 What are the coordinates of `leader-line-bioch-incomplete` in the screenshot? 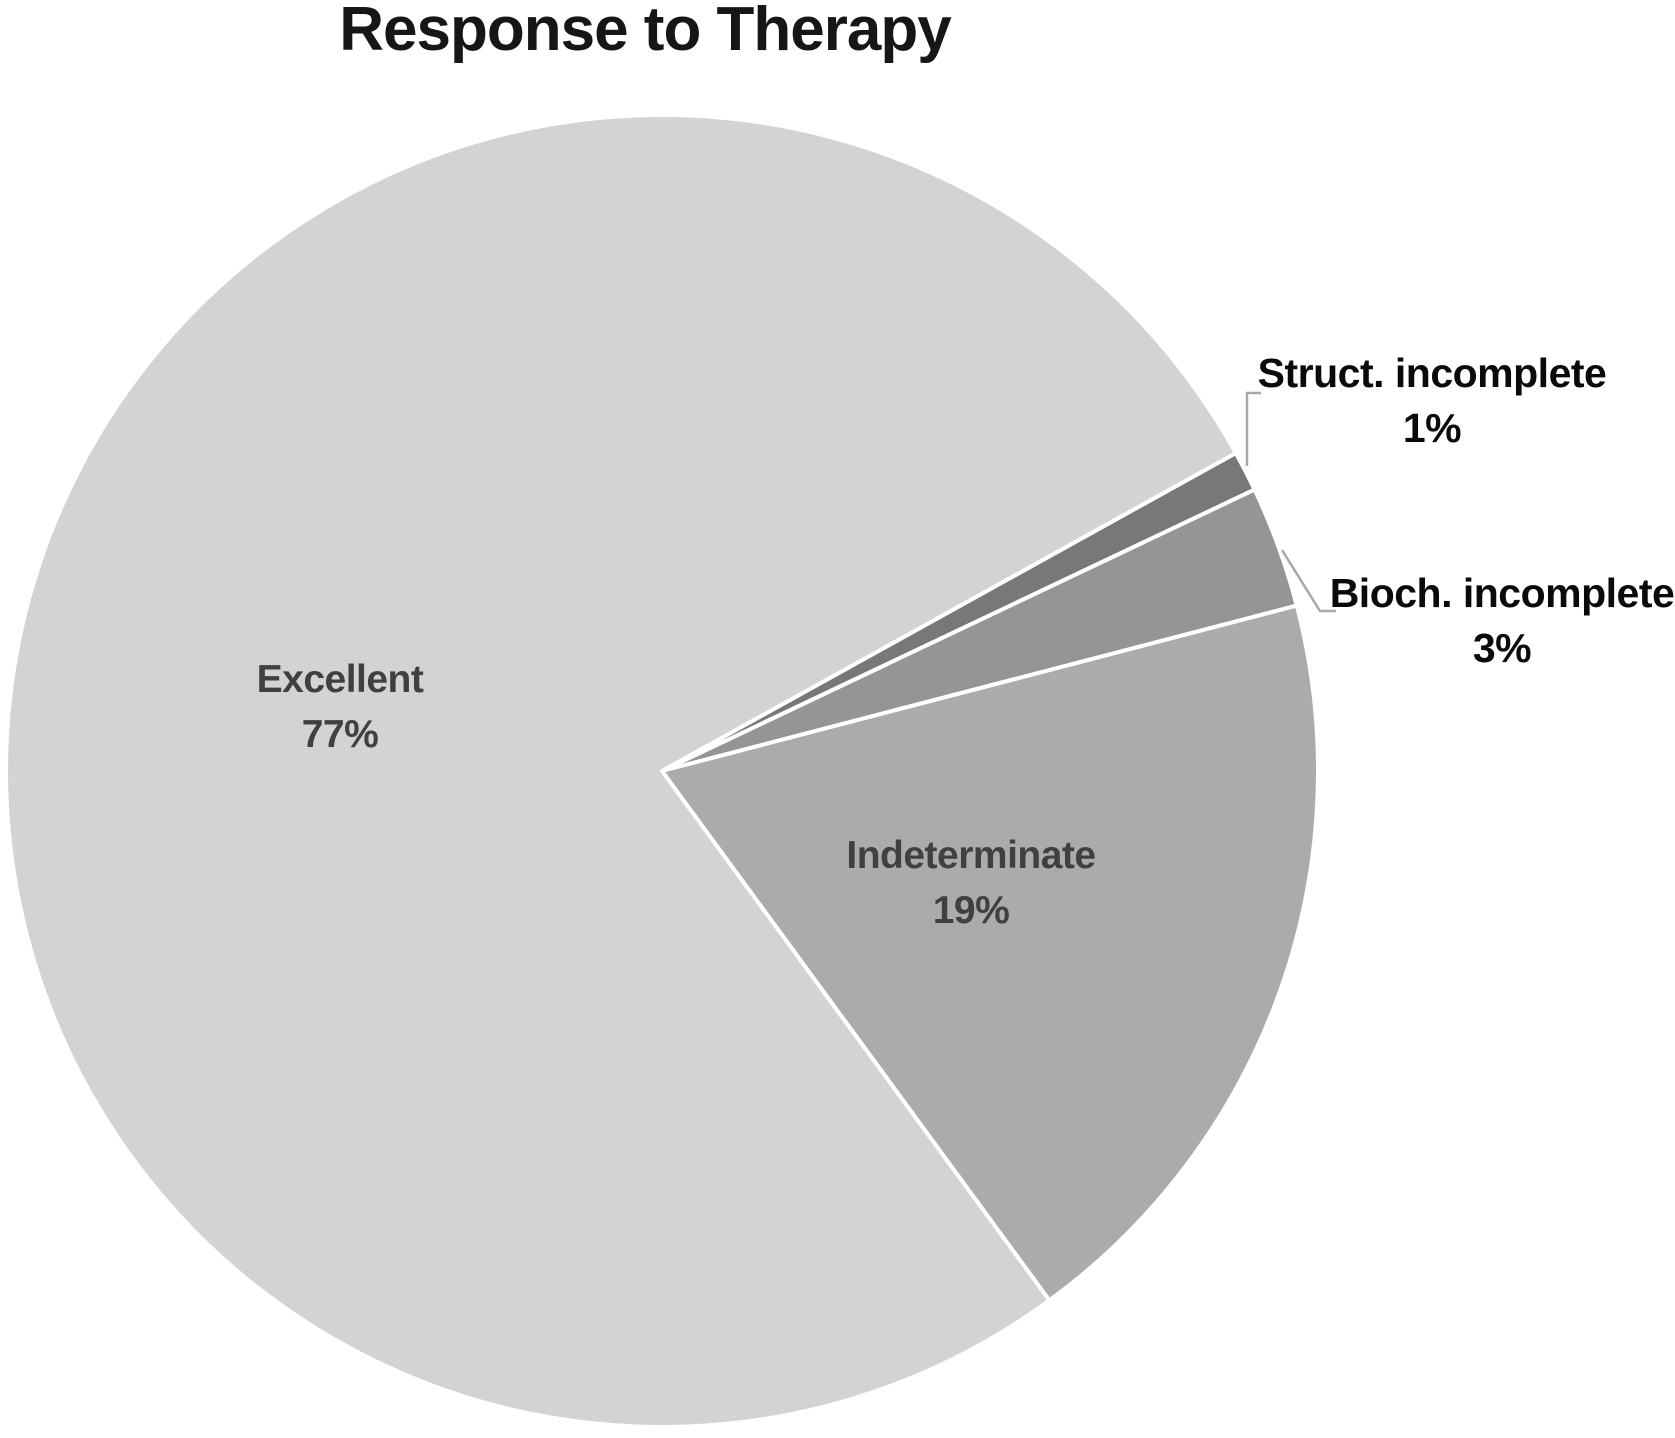 It's located at (1308, 581).